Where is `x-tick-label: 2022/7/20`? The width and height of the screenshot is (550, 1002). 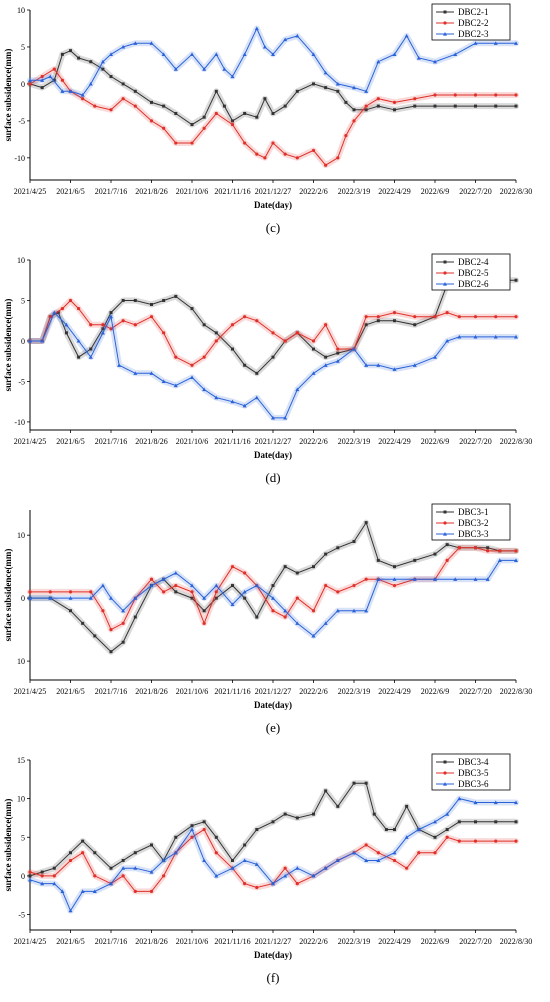 x-tick-label: 2022/7/20 is located at coordinates (475, 941).